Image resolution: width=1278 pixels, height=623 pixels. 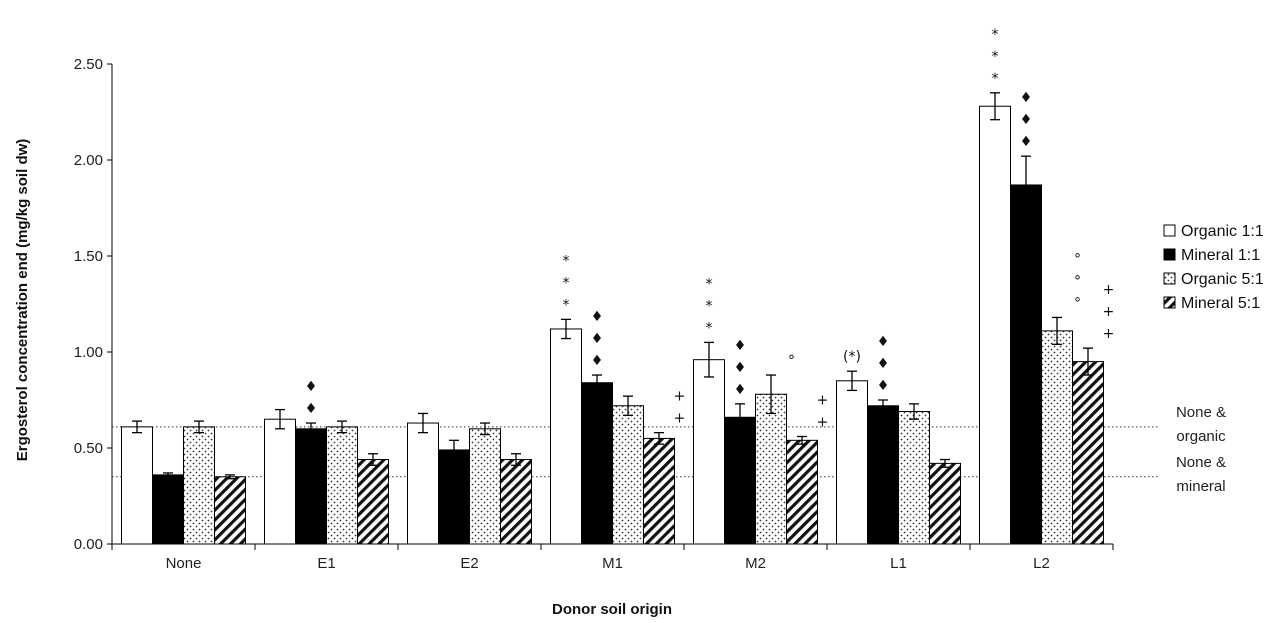 I want to click on y-tick-label: 2.00, so click(x=88, y=160).